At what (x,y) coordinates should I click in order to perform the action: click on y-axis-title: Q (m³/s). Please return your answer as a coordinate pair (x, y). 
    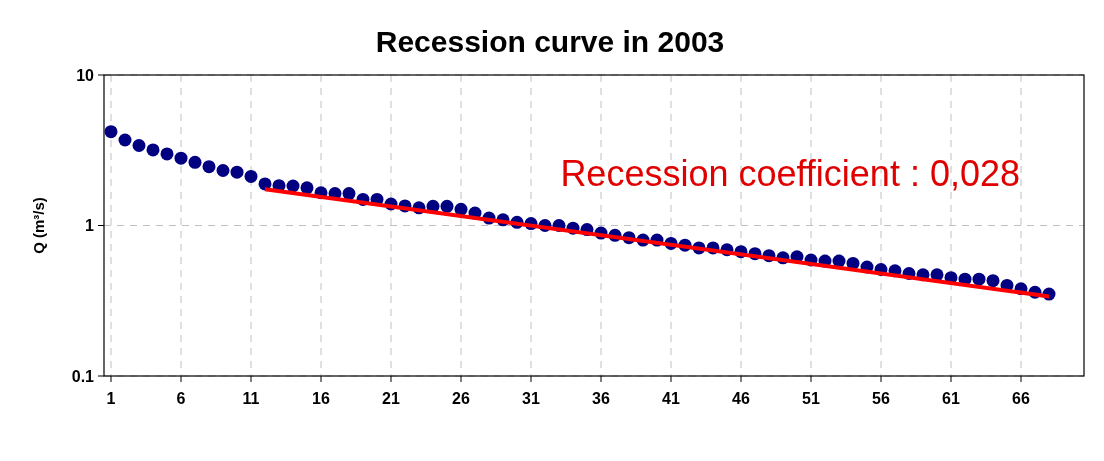
    Looking at the image, I should click on (38, 225).